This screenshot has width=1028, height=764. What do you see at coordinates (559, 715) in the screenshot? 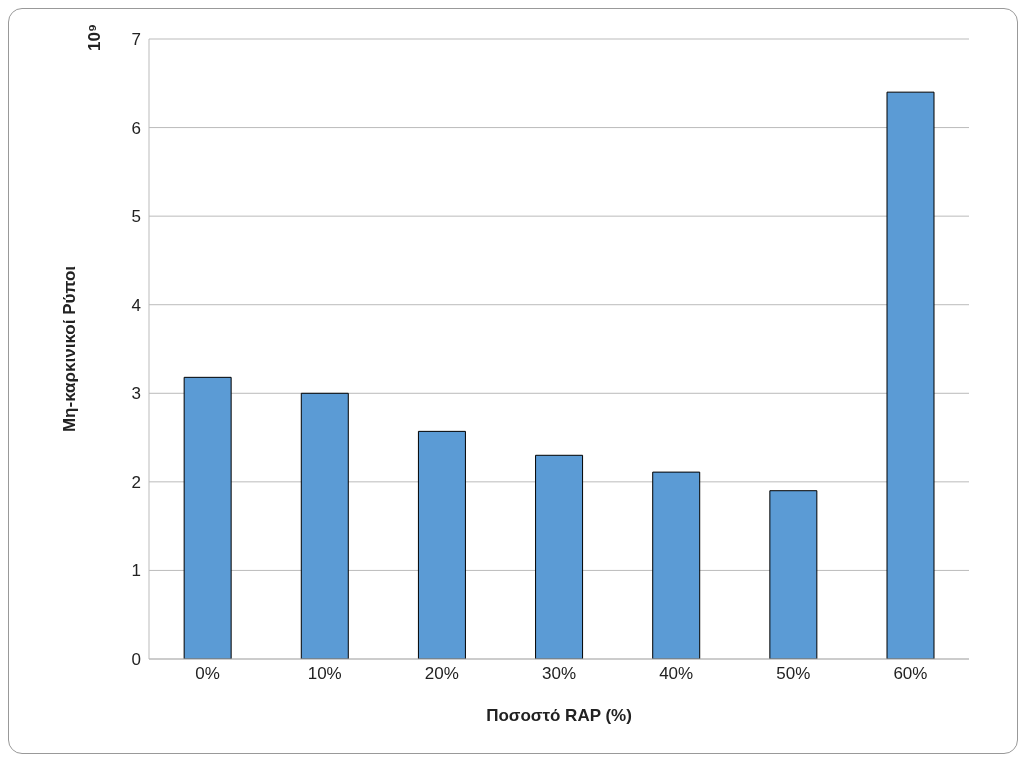
I see `x-axis-title: Ποσοστό RAP (%)` at bounding box center [559, 715].